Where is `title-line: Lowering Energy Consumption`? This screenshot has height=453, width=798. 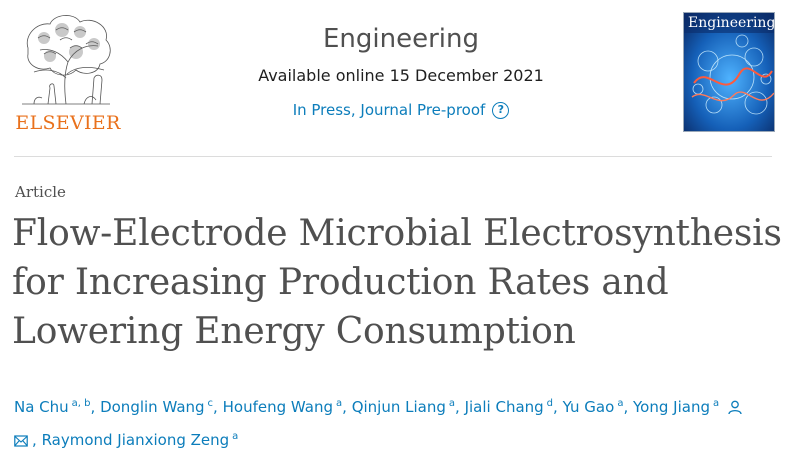
title-line: Lowering Energy Consumption is located at coordinates (294, 331).